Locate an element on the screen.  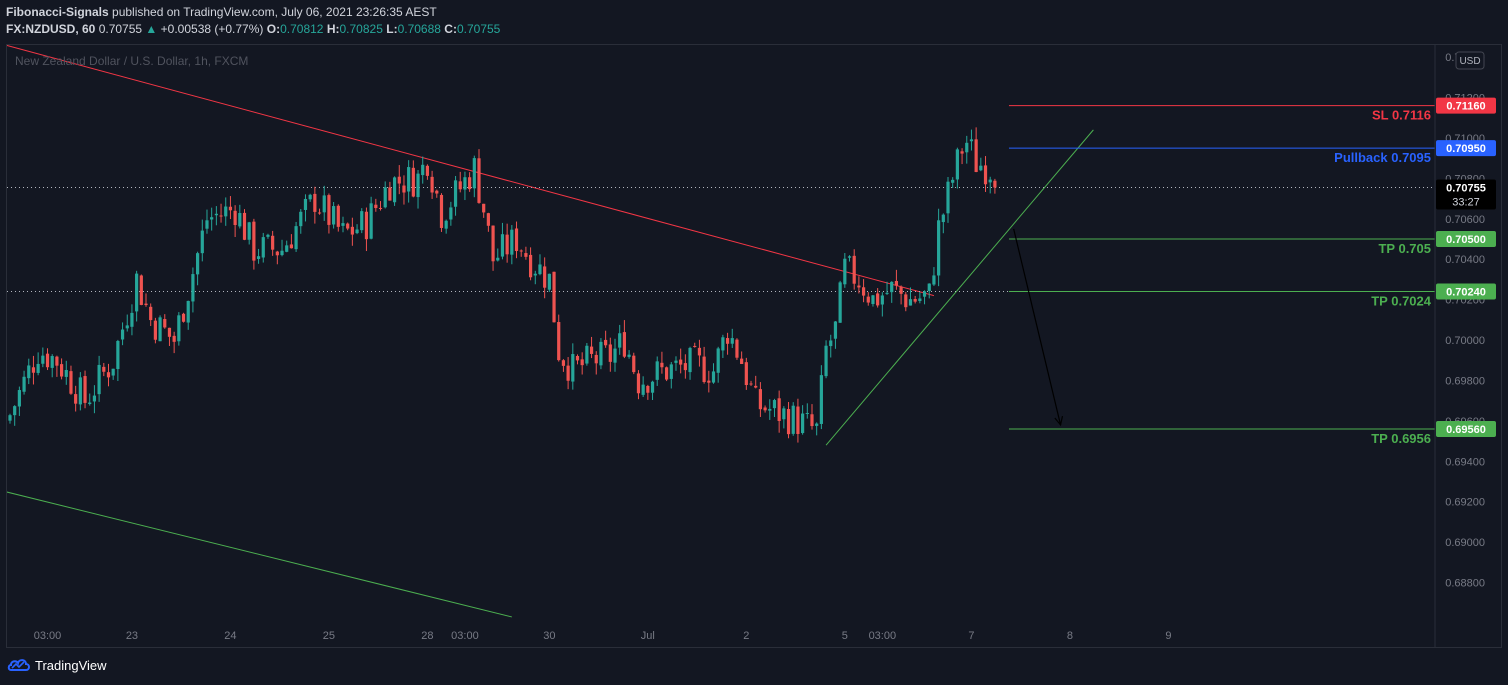
currency-badge: USD is located at coordinates (1470, 60).